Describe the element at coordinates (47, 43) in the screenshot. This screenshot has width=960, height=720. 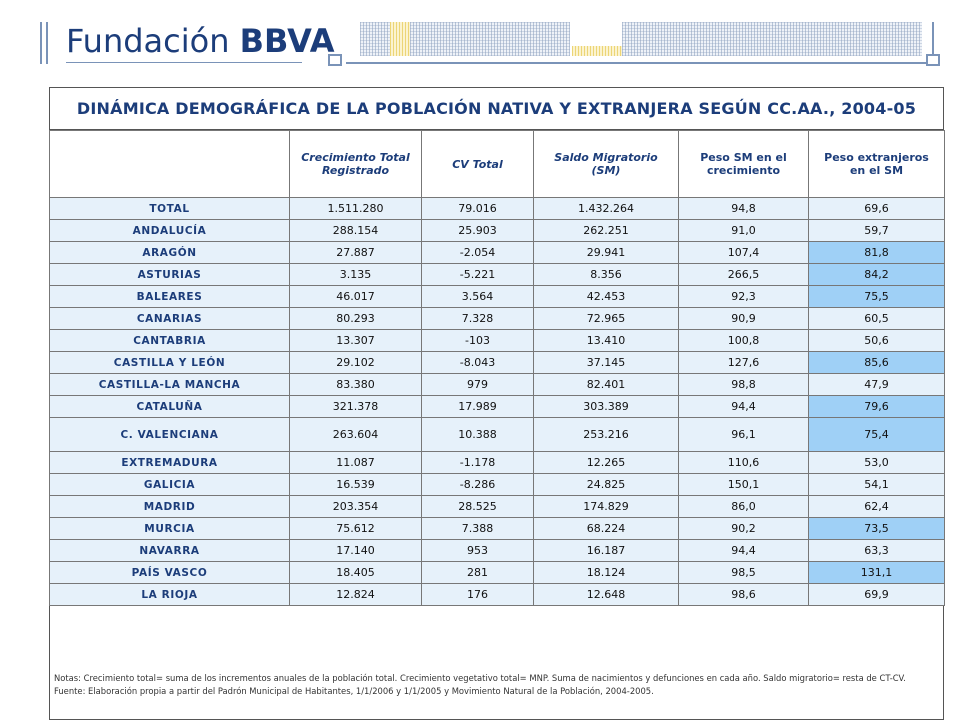
I see `header-bar` at that location.